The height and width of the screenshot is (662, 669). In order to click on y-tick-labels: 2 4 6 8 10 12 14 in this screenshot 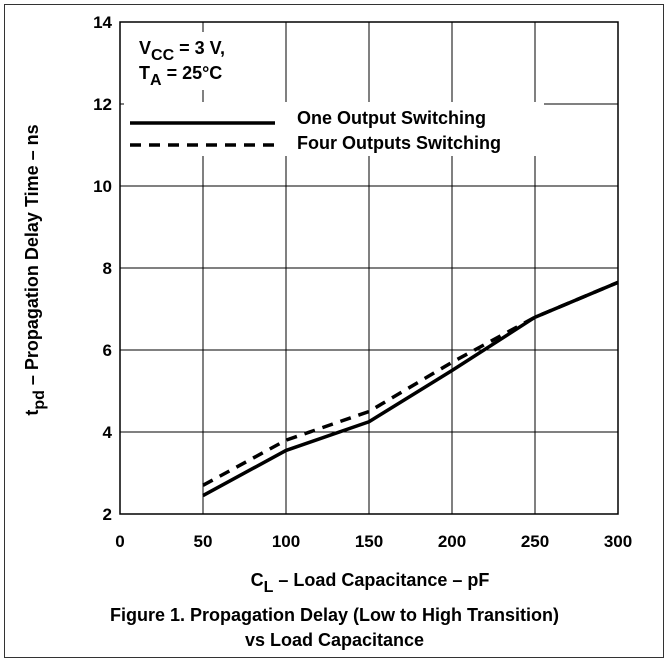, I will do `click(102, 268)`.